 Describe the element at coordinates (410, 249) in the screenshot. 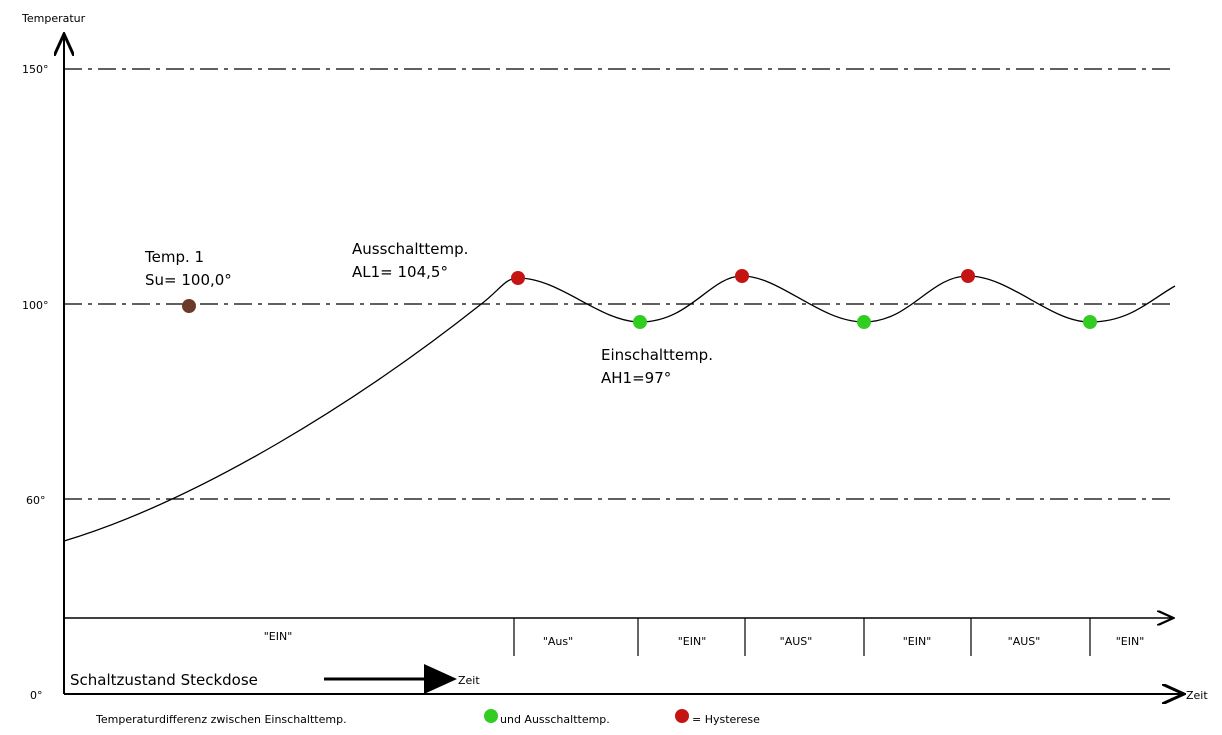

I see `off-temp-label-line1: Ausschalttemp.` at that location.